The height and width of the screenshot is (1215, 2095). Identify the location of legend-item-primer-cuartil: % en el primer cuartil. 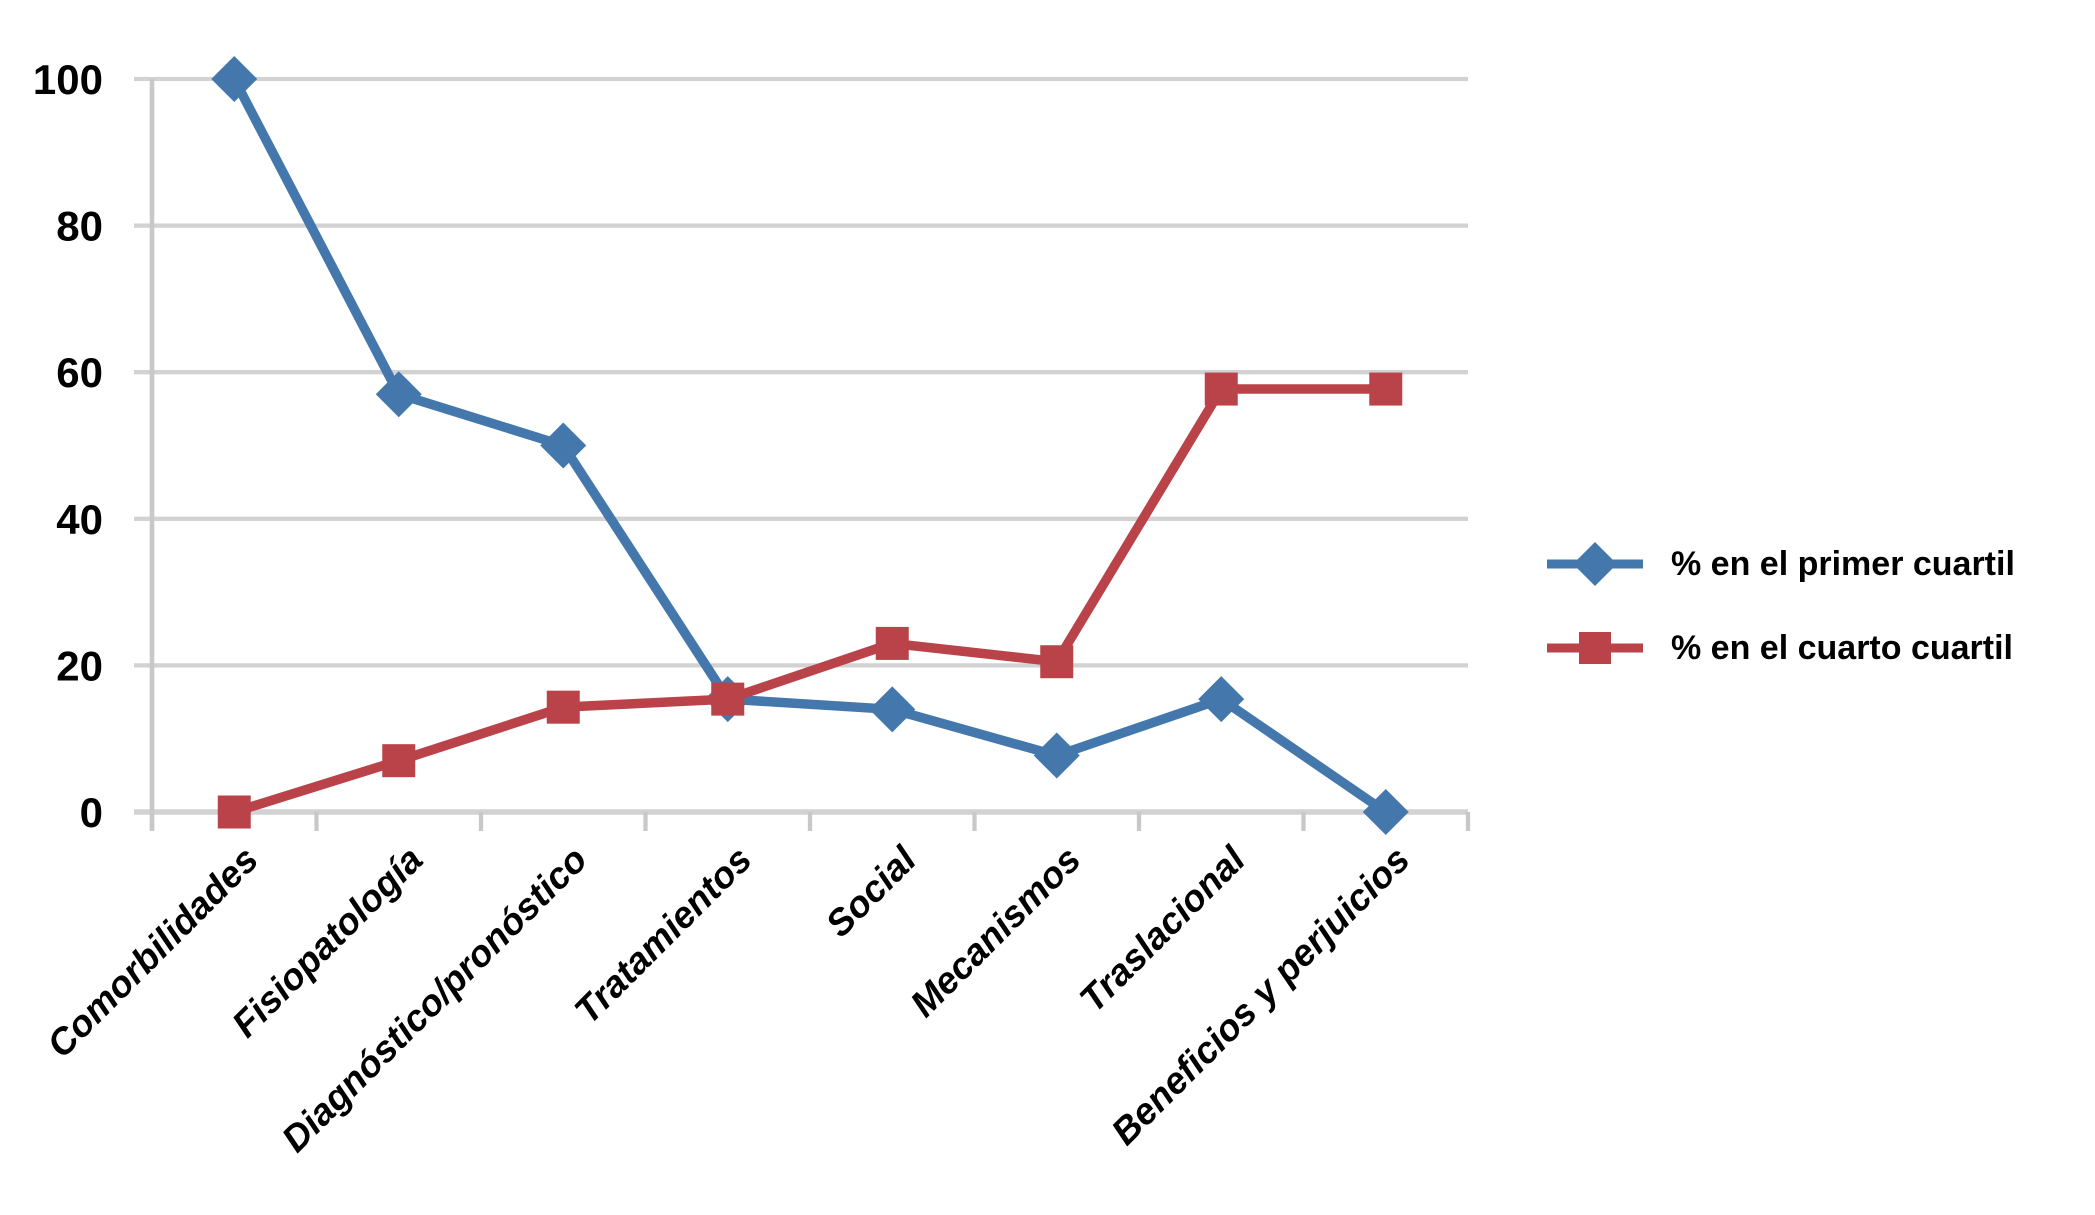
(1780, 564).